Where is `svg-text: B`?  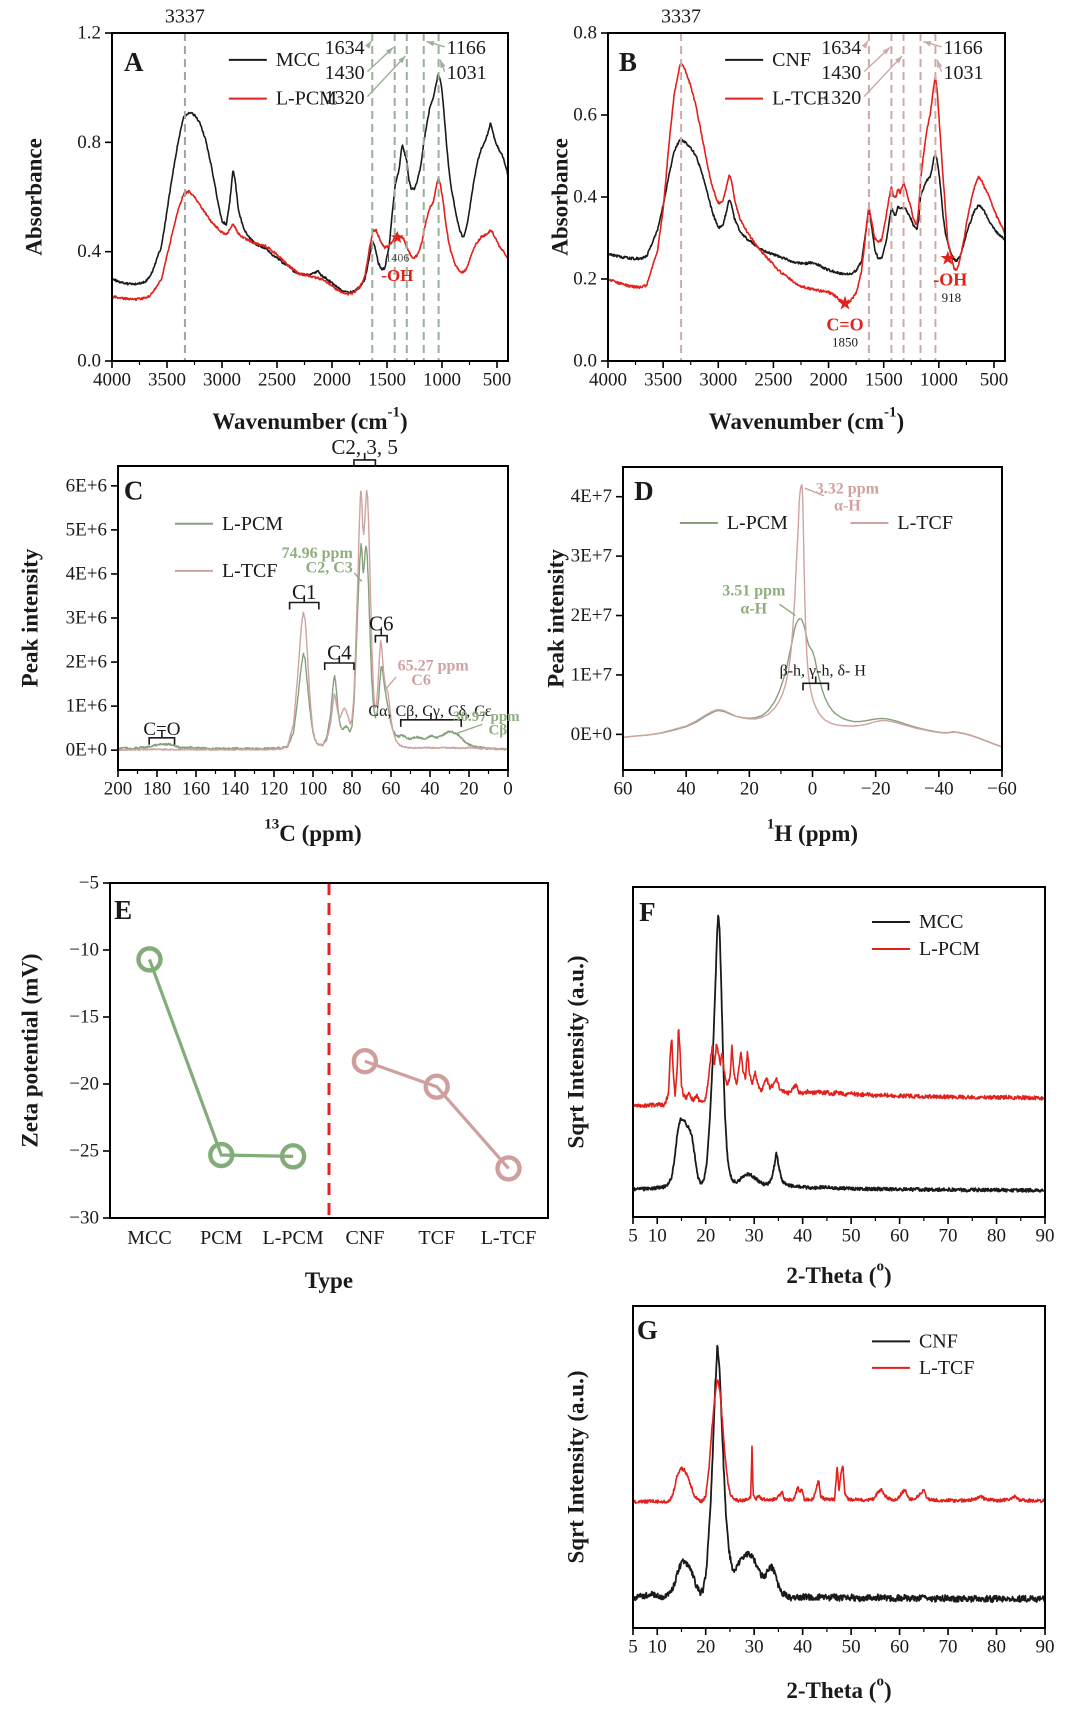 svg-text: B is located at coordinates (628, 62).